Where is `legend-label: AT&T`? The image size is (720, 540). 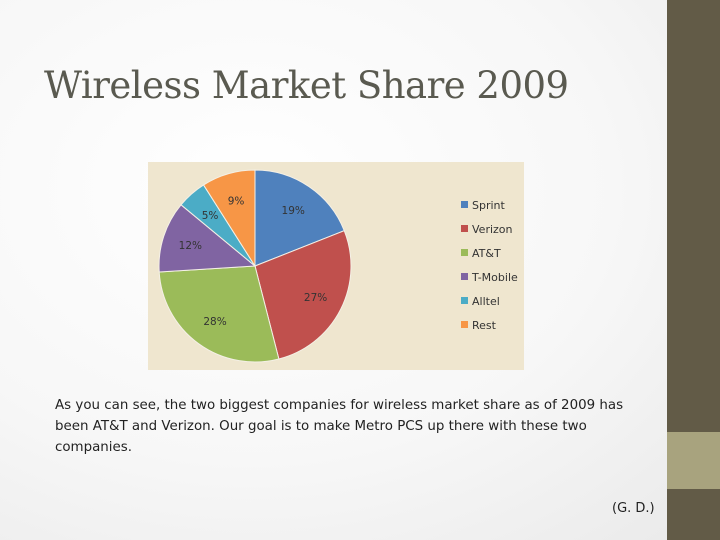
legend-label: AT&T is located at coordinates (486, 253).